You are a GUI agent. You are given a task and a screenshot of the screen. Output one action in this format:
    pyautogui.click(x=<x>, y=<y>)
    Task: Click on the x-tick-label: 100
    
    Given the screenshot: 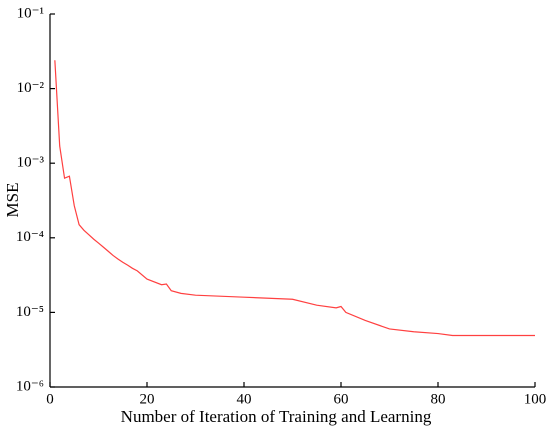 What is the action you would take?
    pyautogui.click(x=535, y=399)
    